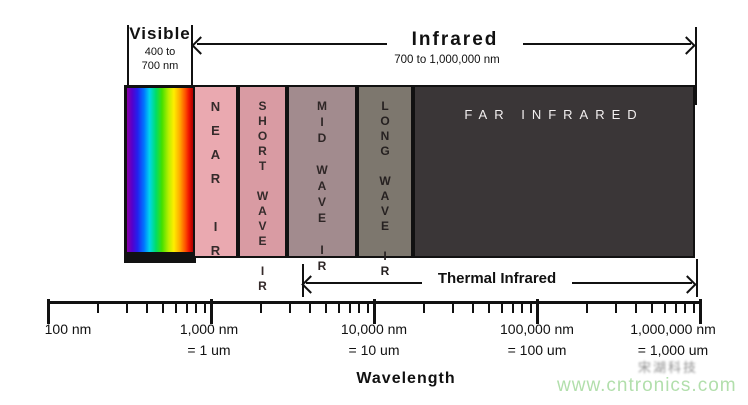 The width and height of the screenshot is (748, 405). I want to click on ruler-label-nm: 100,000 nm, so click(537, 329).